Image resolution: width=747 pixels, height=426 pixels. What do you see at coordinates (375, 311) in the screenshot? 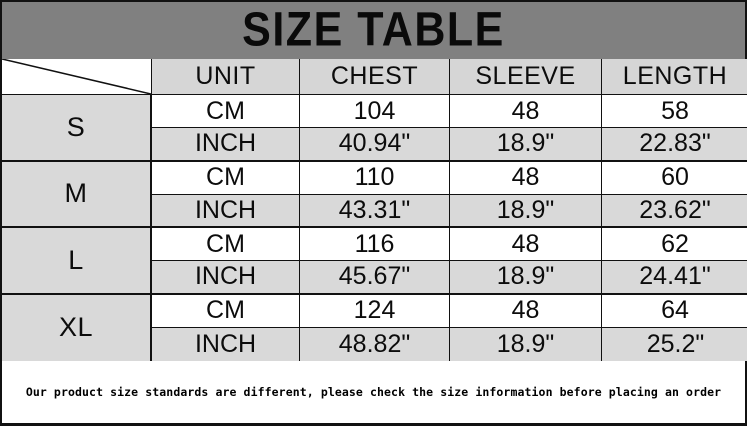
I see `table-row: 124` at bounding box center [375, 311].